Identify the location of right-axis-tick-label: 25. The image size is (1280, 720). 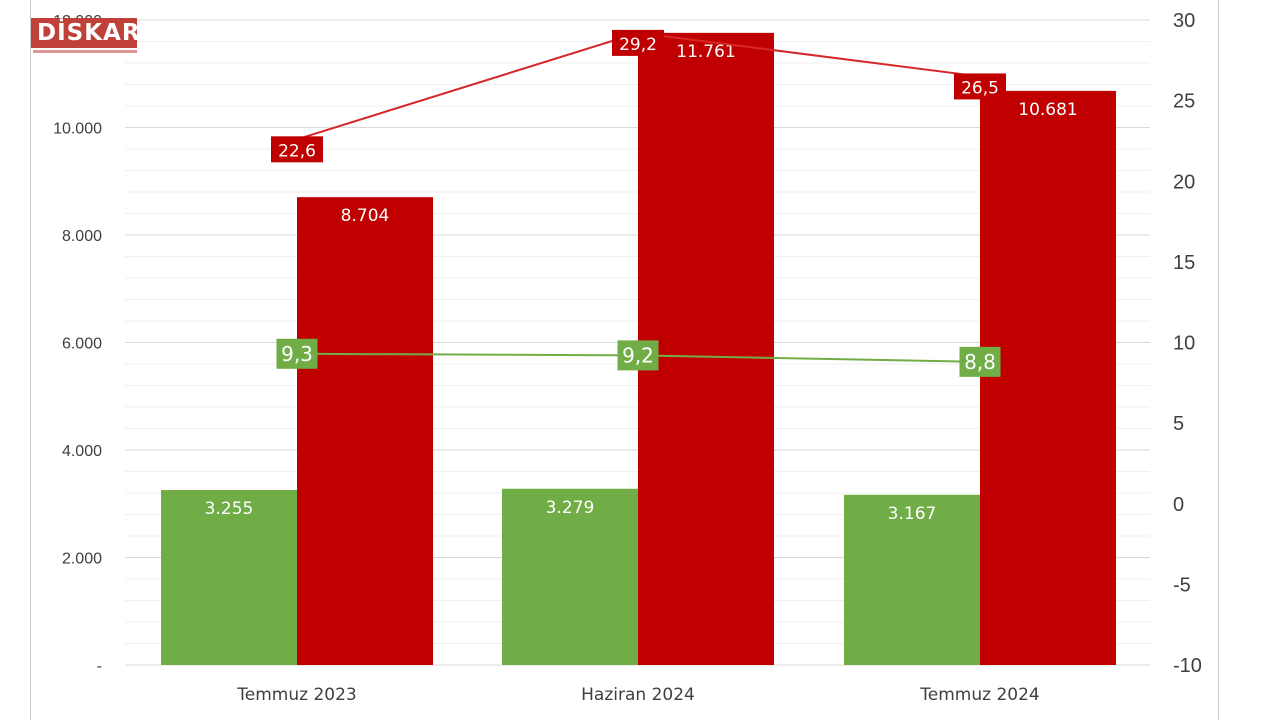
(1184, 102).